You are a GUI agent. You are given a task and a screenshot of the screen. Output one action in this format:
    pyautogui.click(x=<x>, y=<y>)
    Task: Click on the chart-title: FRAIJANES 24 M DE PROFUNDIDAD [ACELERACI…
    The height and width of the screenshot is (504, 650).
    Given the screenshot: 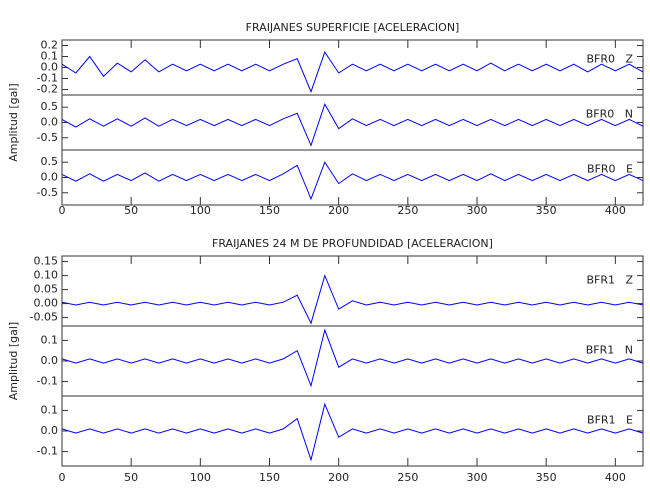 What is the action you would take?
    pyautogui.click(x=352, y=243)
    